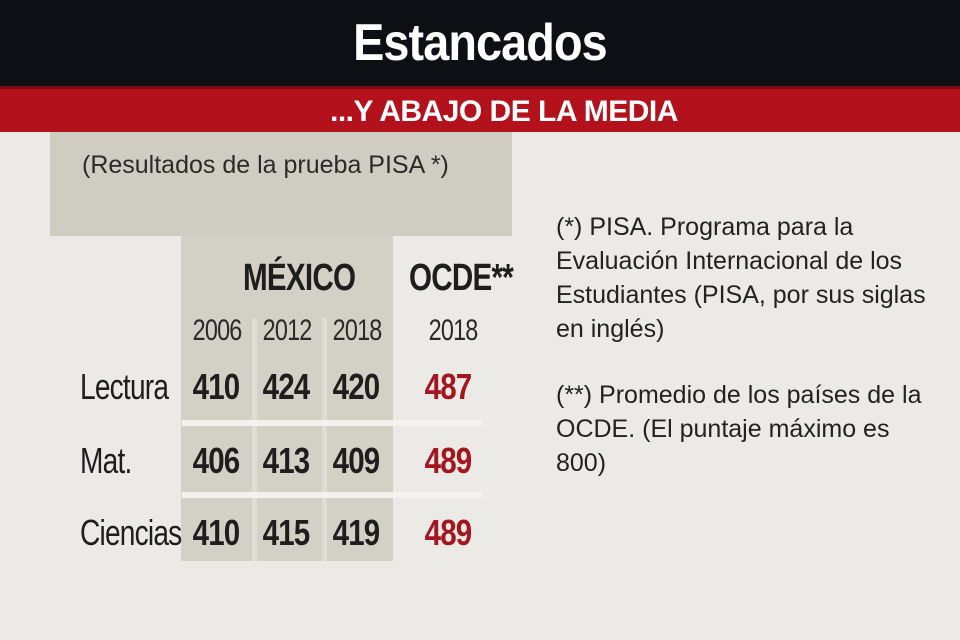 The height and width of the screenshot is (640, 960). I want to click on page-title: Estancados, so click(480, 43).